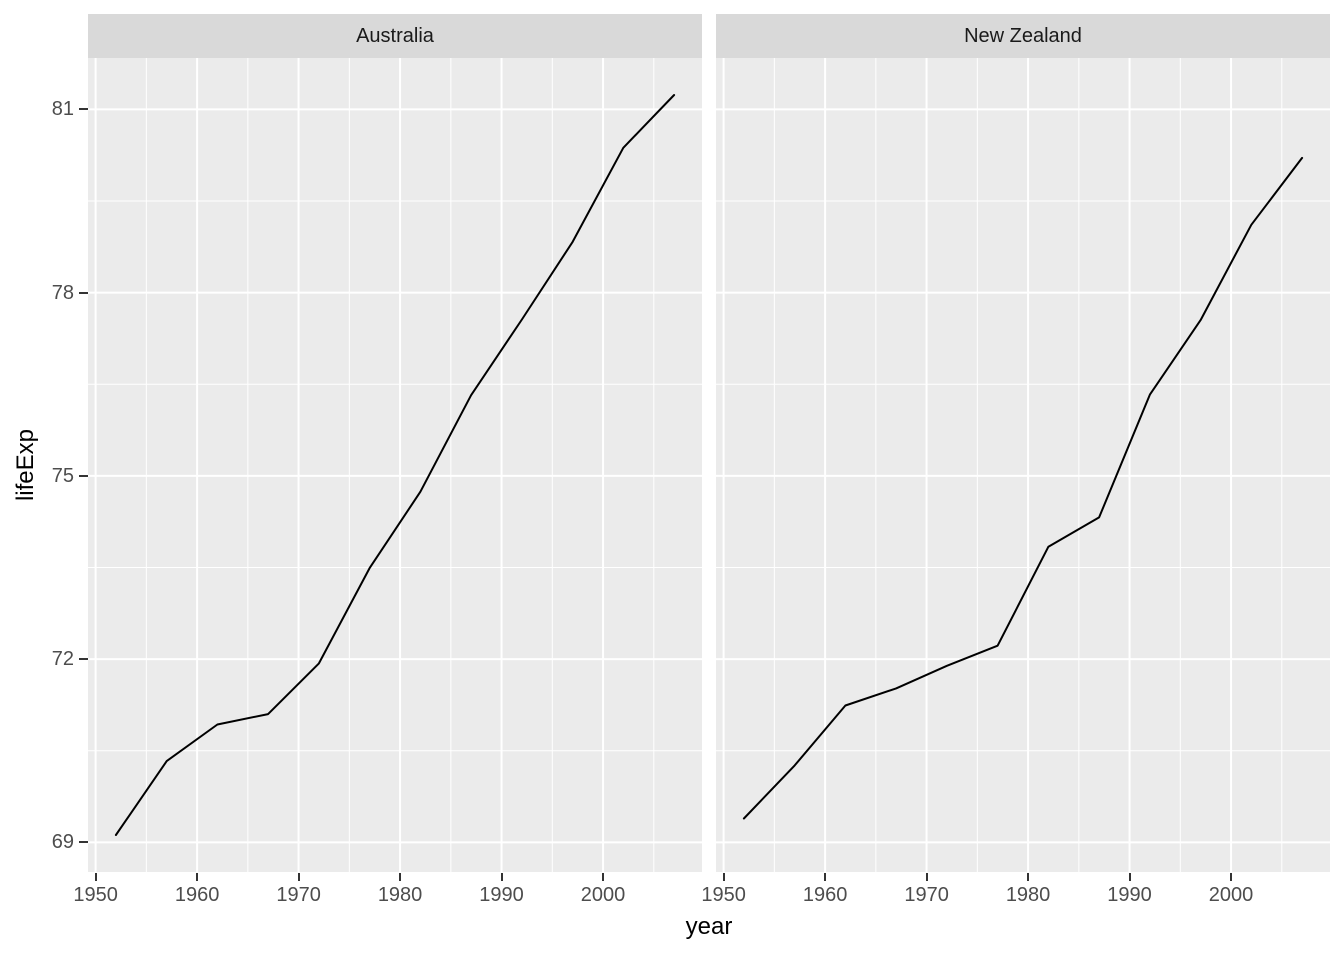 Image resolution: width=1344 pixels, height=960 pixels. Describe the element at coordinates (709, 926) in the screenshot. I see `x-axis-title: year` at that location.